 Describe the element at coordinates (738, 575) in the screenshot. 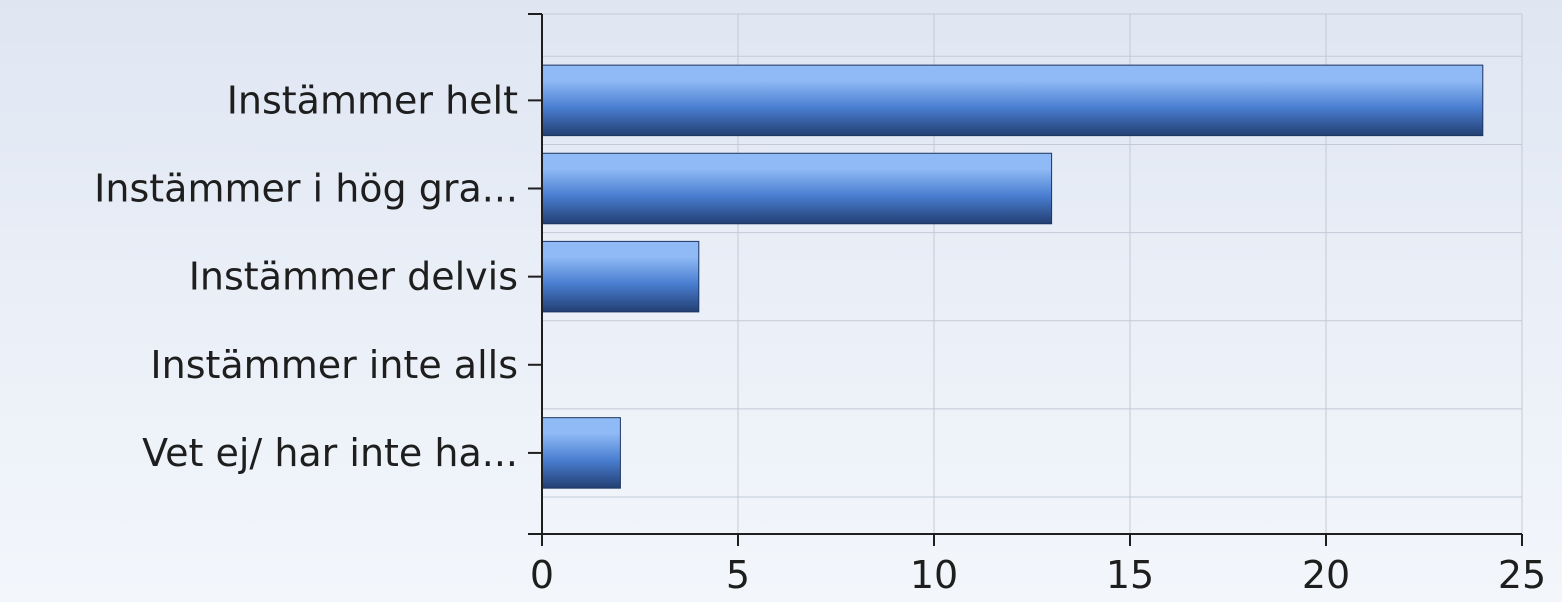

I see `x-tick-label: 5` at that location.